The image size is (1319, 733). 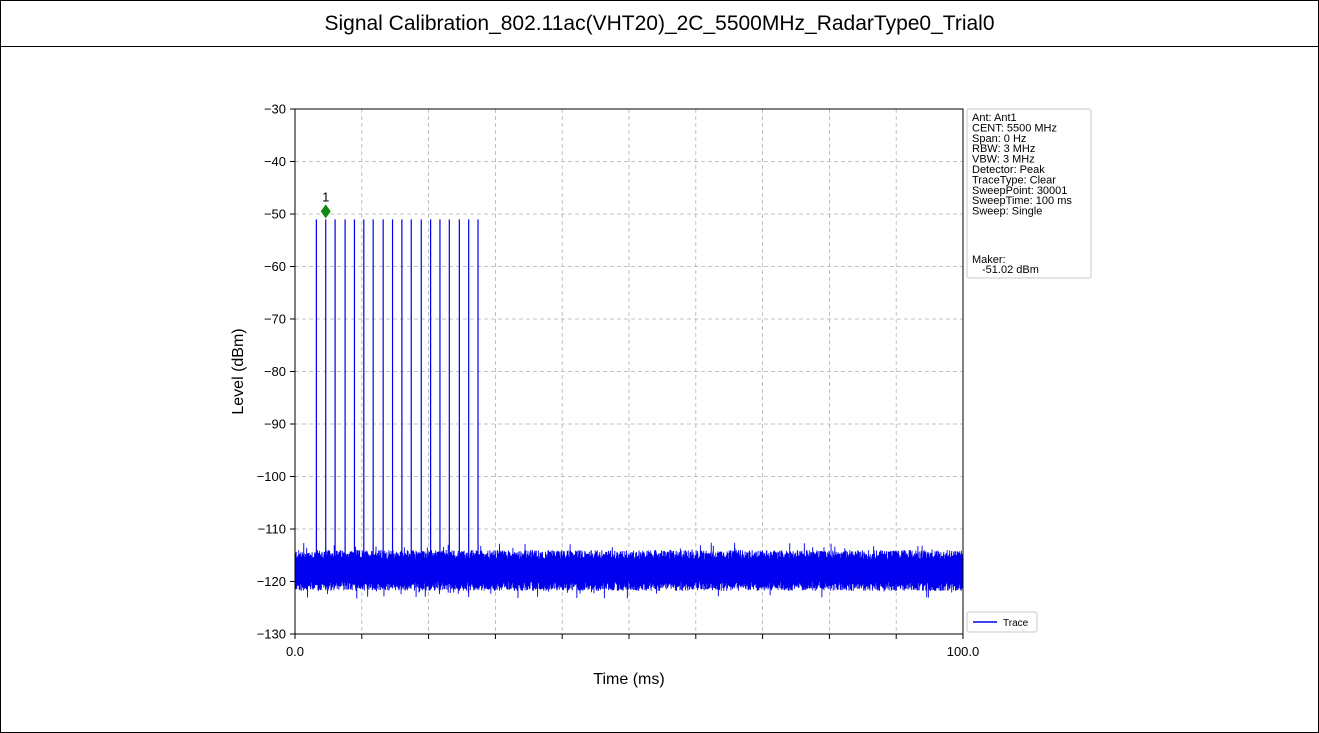 What do you see at coordinates (628, 679) in the screenshot?
I see `x-axis-label: Time (ms)` at bounding box center [628, 679].